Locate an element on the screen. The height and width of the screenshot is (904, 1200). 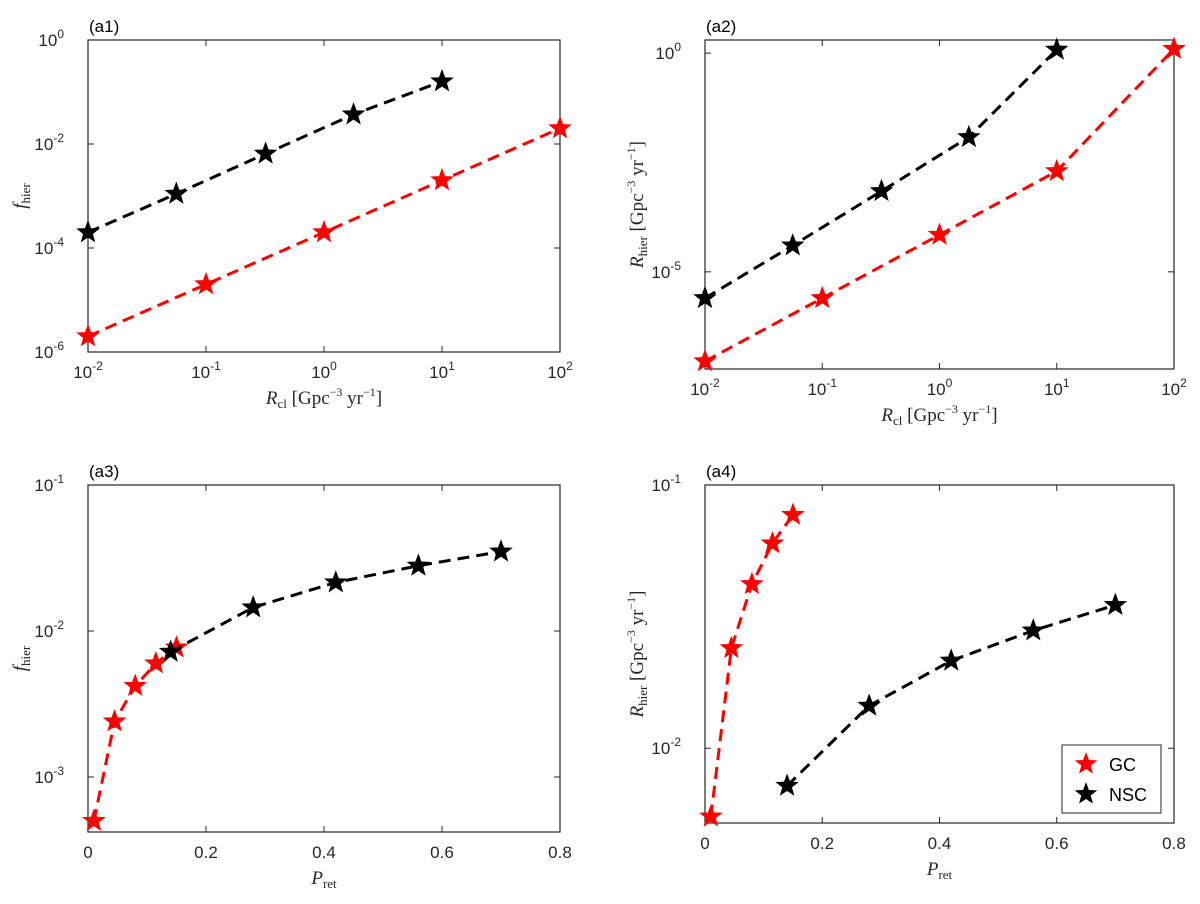
y-tick-label-a1: 10⁻⁶ is located at coordinates (49, 350).